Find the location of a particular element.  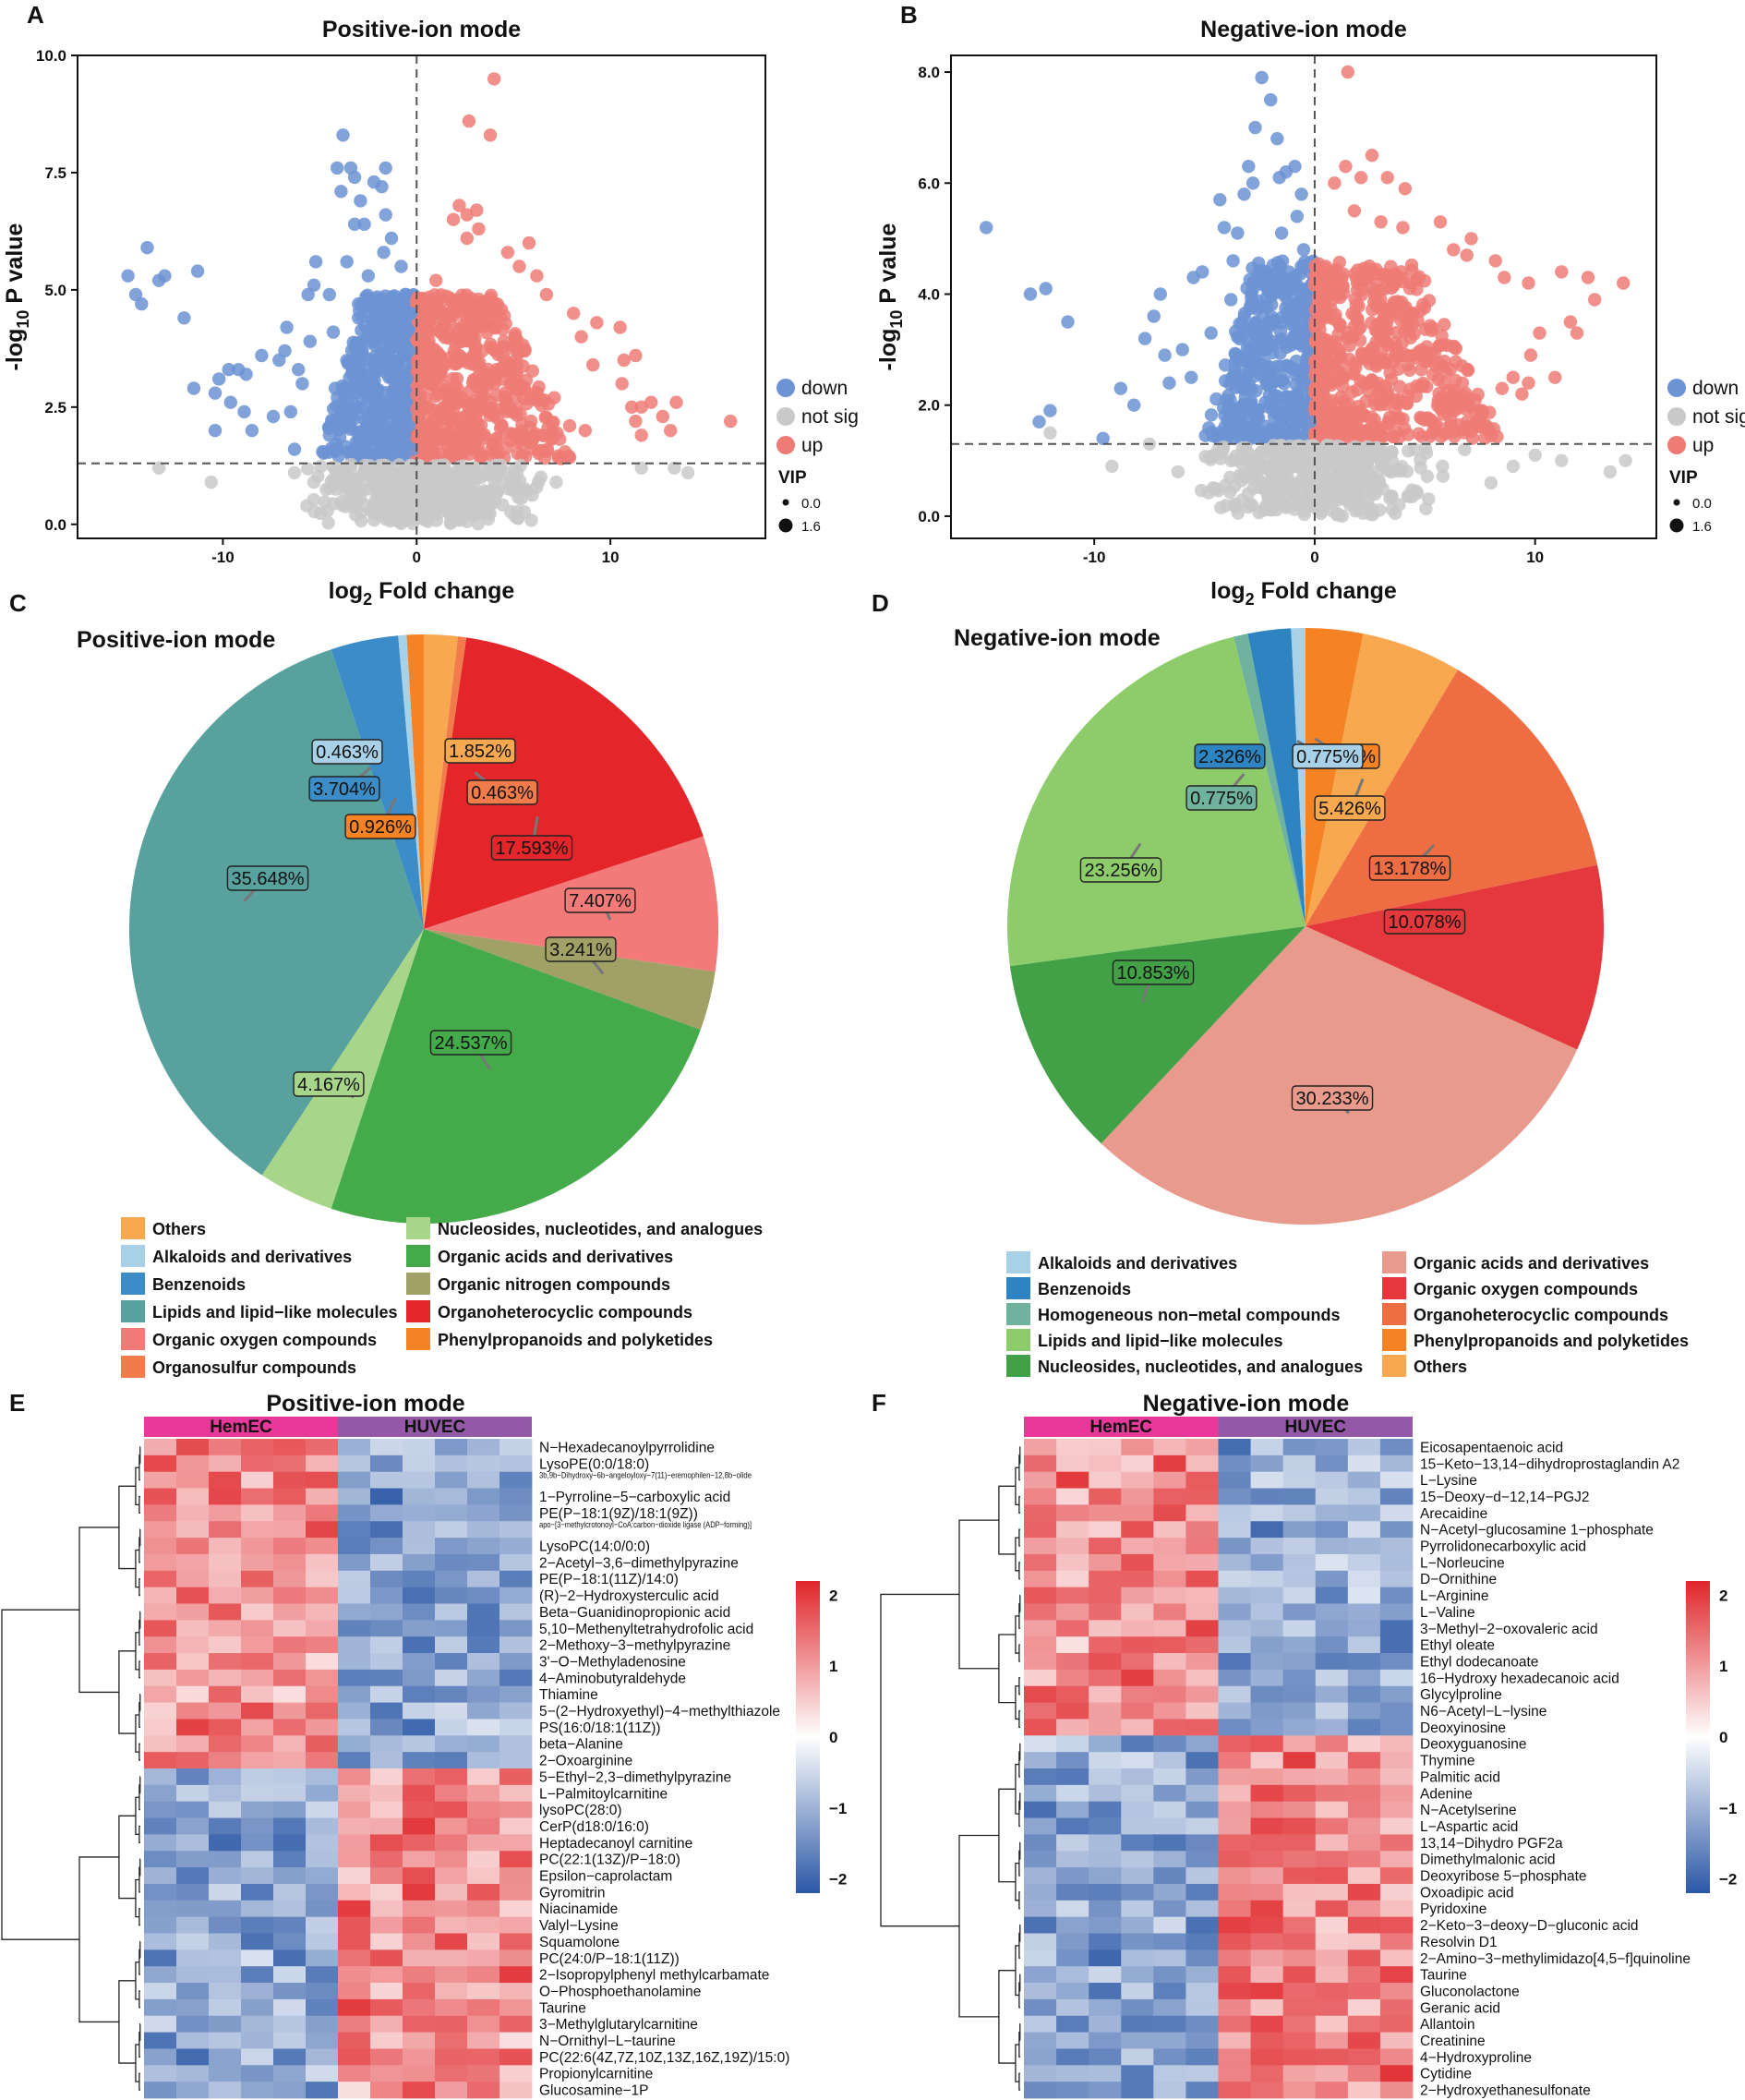

row-label: CerP(d18:0/16:0) is located at coordinates (594, 1827).